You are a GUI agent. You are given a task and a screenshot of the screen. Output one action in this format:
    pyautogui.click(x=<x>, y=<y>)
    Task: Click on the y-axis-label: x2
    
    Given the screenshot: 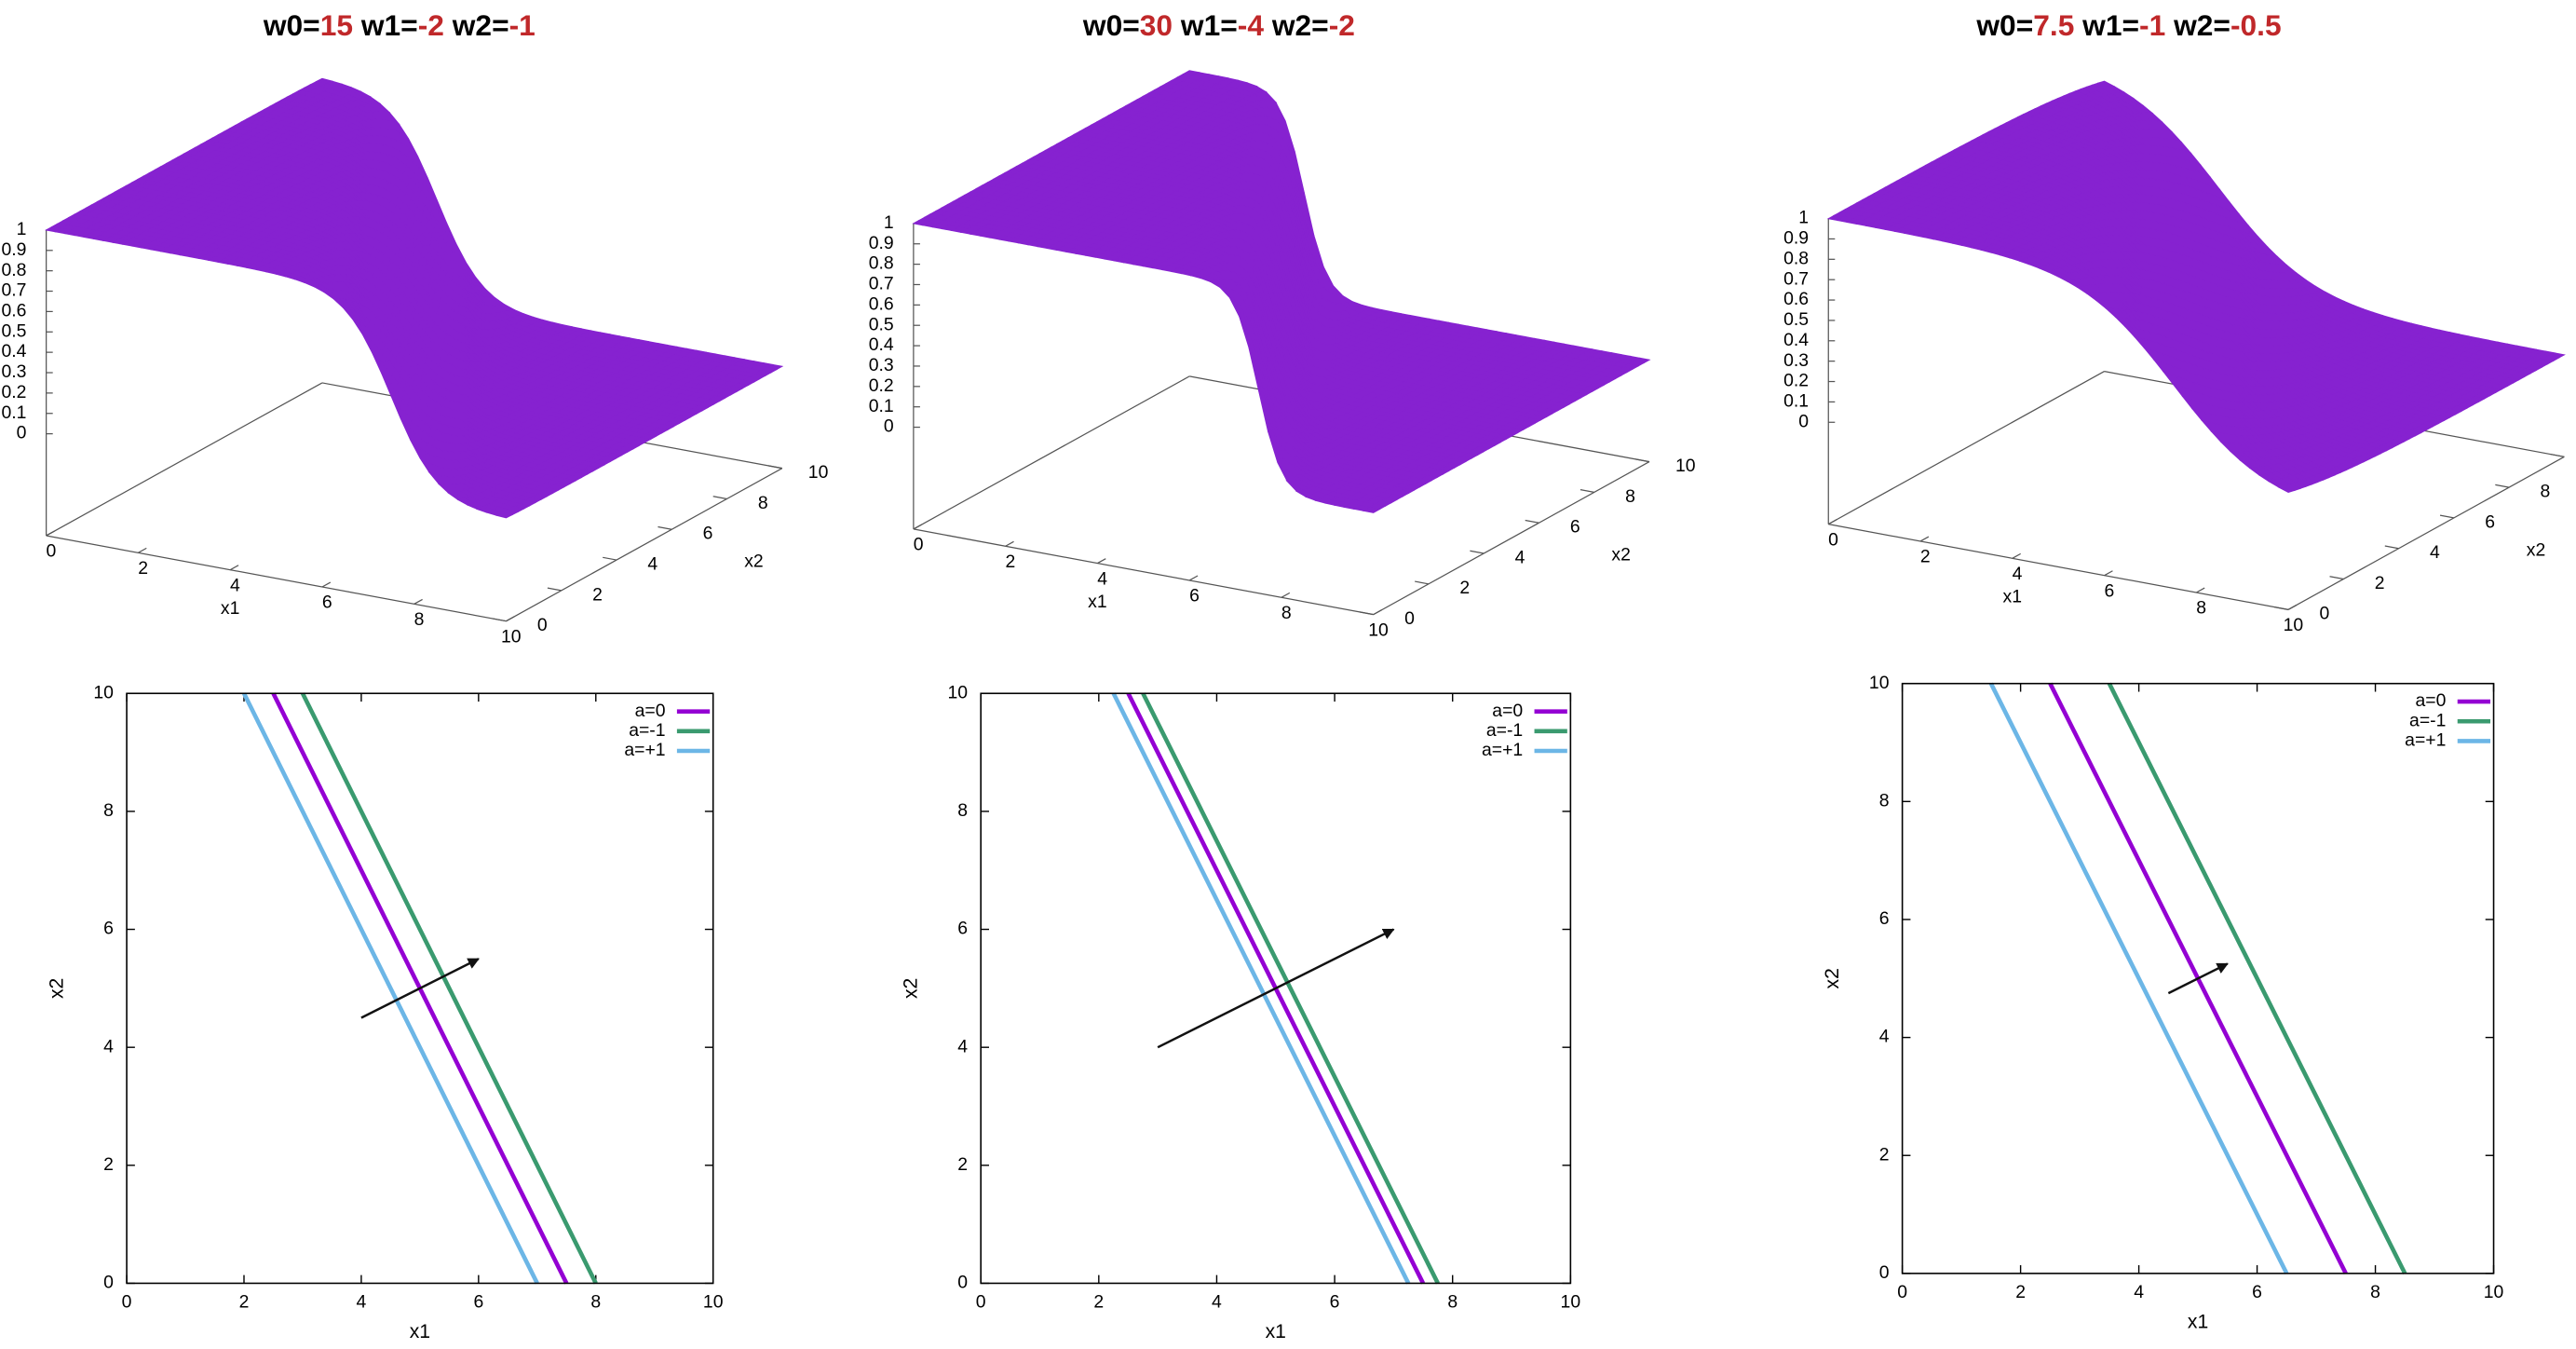 What is the action you would take?
    pyautogui.click(x=1620, y=555)
    